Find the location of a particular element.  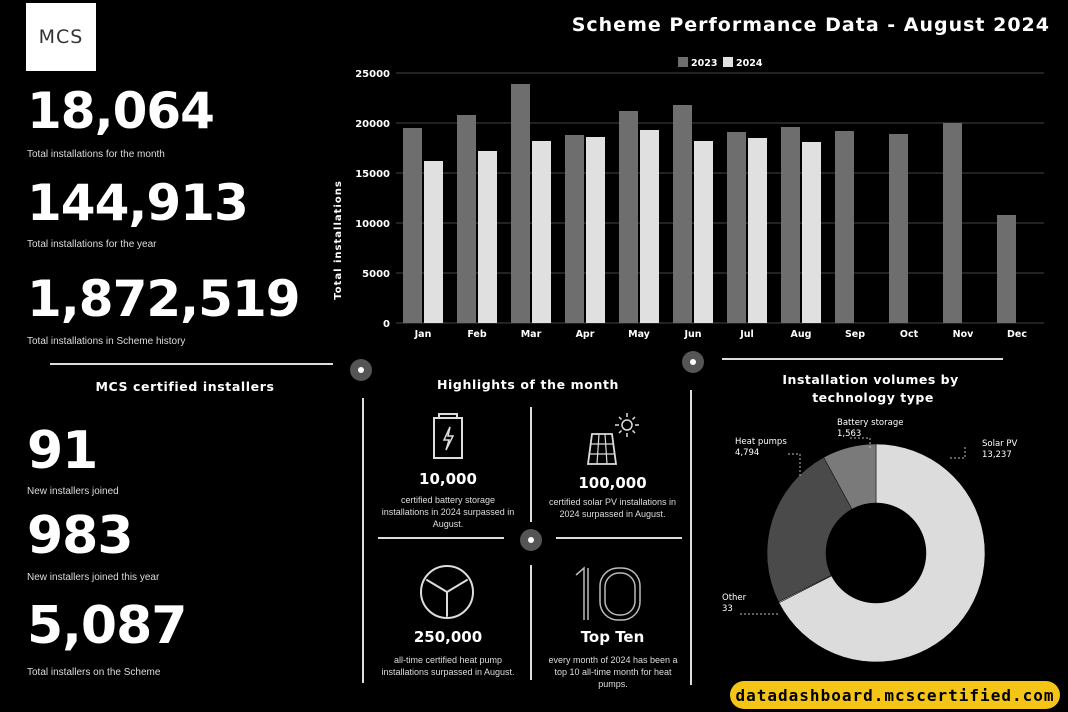

bar-2023-jan is located at coordinates (412, 225).